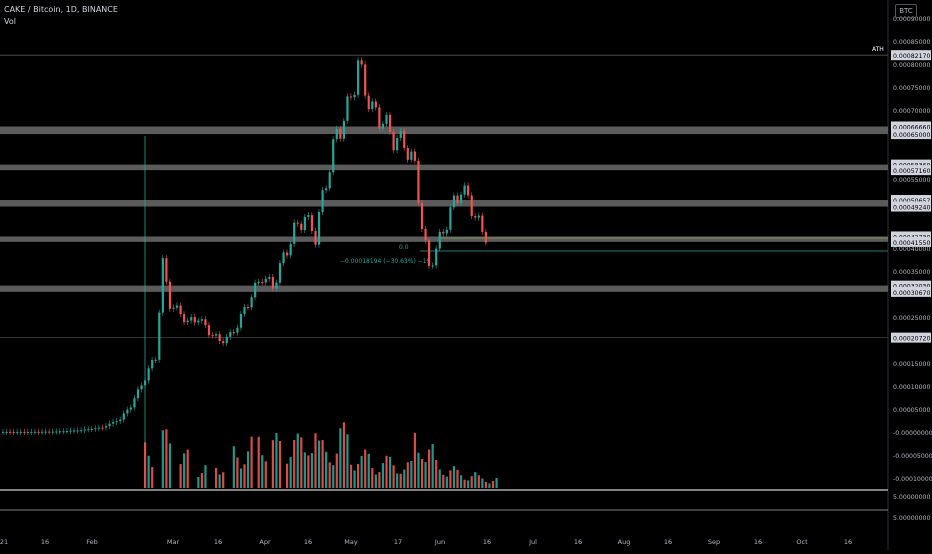 The width and height of the screenshot is (932, 554). What do you see at coordinates (10, 21) in the screenshot?
I see `volume-label: Vol` at bounding box center [10, 21].